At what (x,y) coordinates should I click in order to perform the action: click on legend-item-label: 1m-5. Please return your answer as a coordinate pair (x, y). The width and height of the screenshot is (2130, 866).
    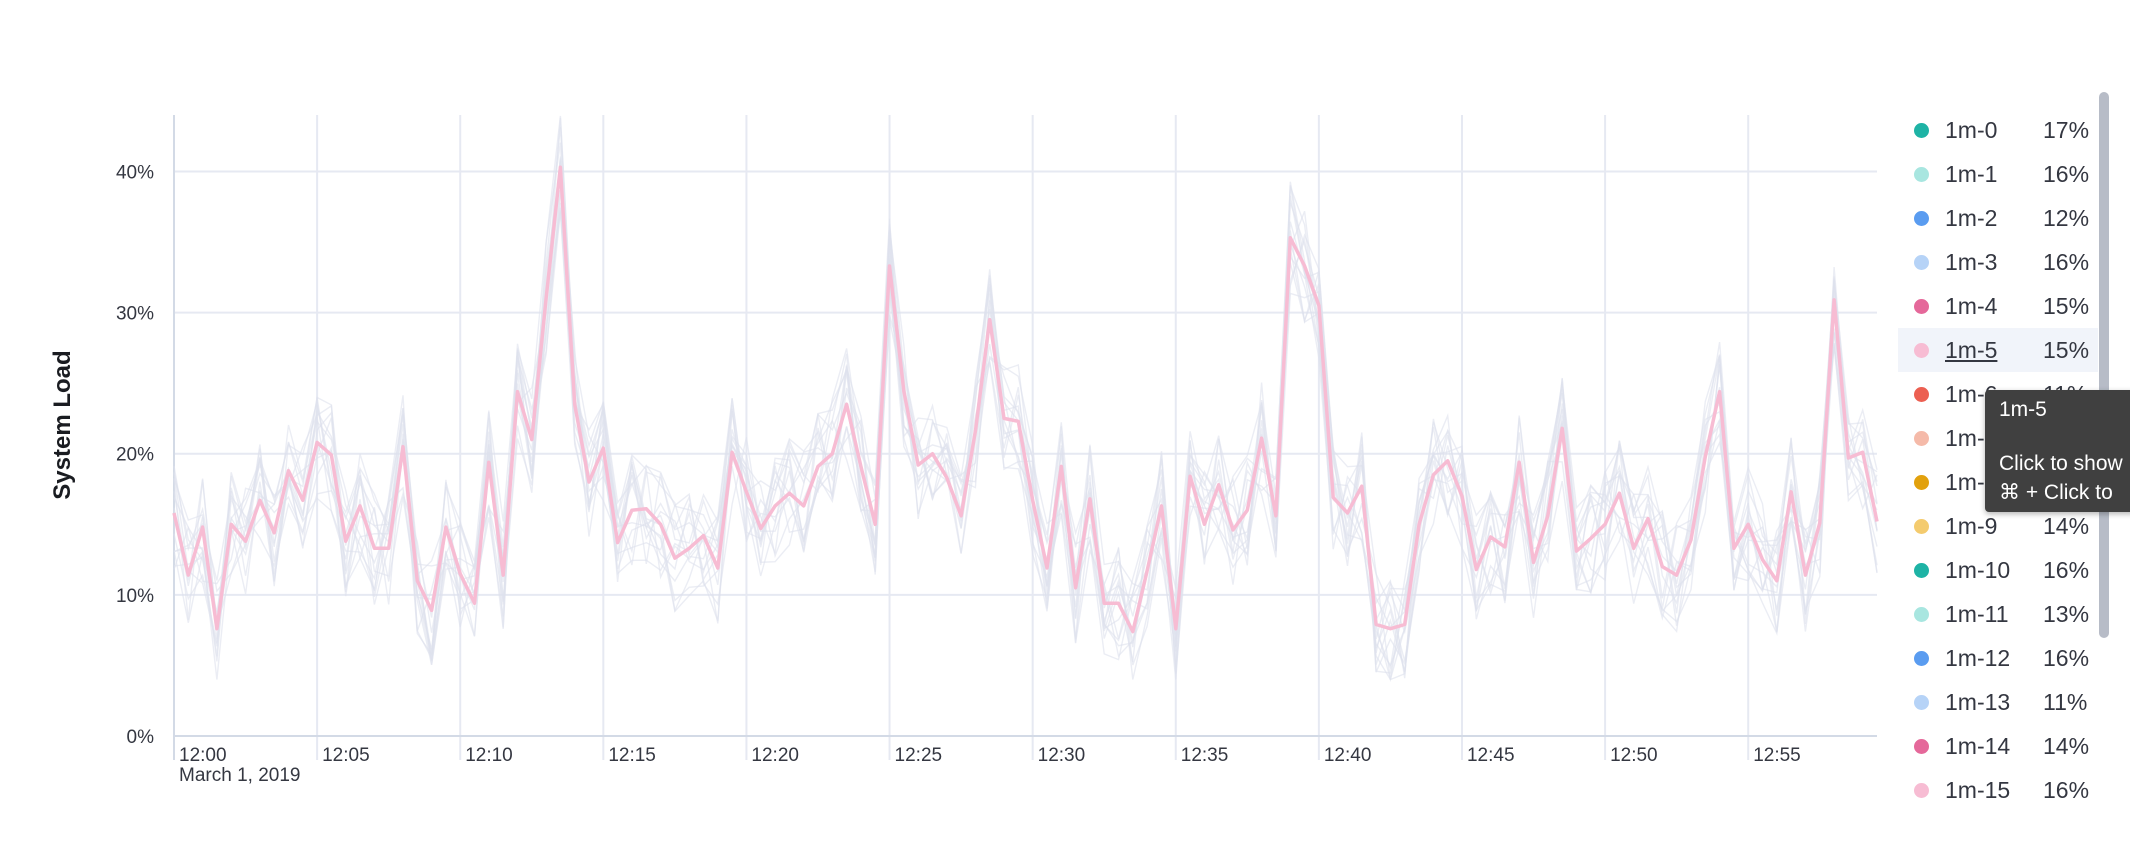
    Looking at the image, I should click on (1971, 349).